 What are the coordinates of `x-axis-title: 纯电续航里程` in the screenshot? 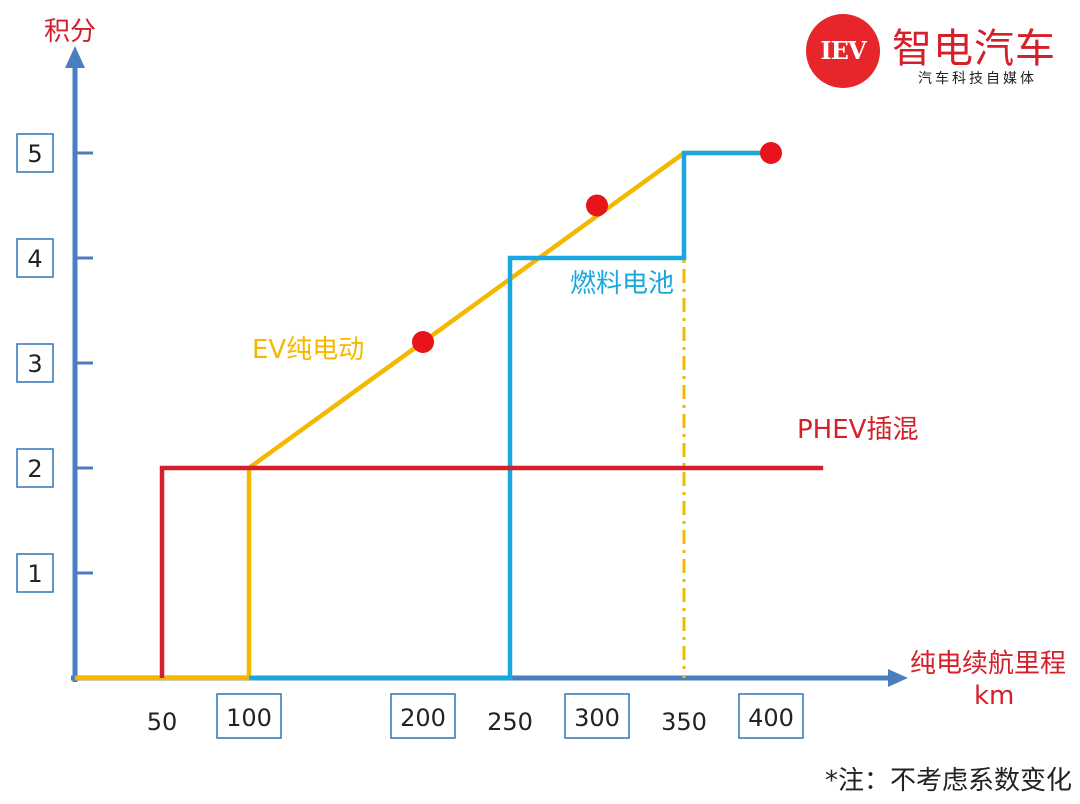 It's located at (988, 664).